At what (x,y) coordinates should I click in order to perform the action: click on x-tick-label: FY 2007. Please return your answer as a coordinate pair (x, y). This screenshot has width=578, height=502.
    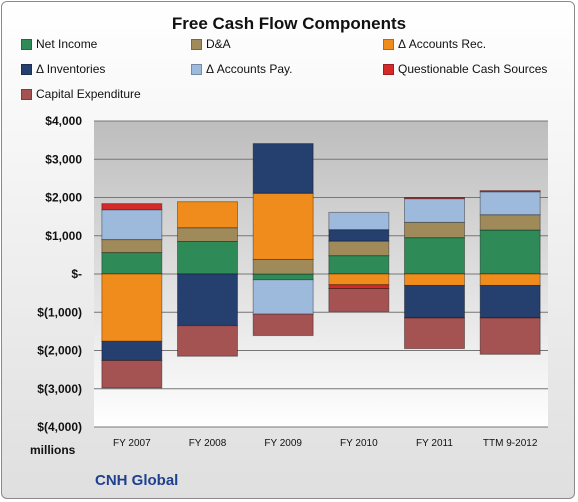
    Looking at the image, I should click on (132, 443).